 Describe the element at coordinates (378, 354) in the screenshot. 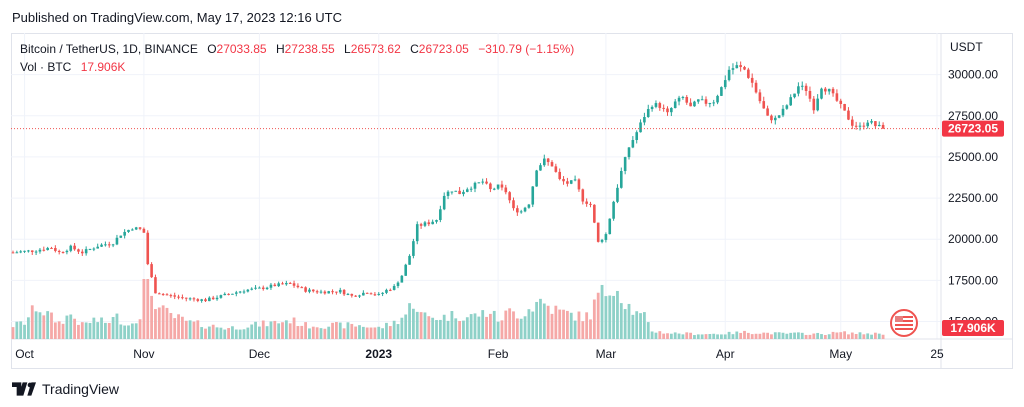

I see `time-tick-label: 2023` at that location.